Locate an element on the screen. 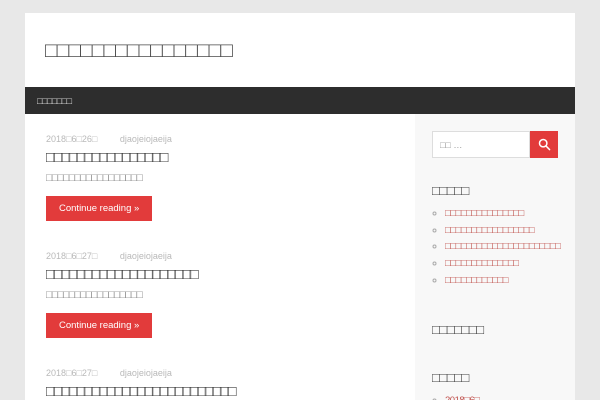 Image resolution: width=600 pixels, height=400 pixels. search-input is located at coordinates (481, 144).